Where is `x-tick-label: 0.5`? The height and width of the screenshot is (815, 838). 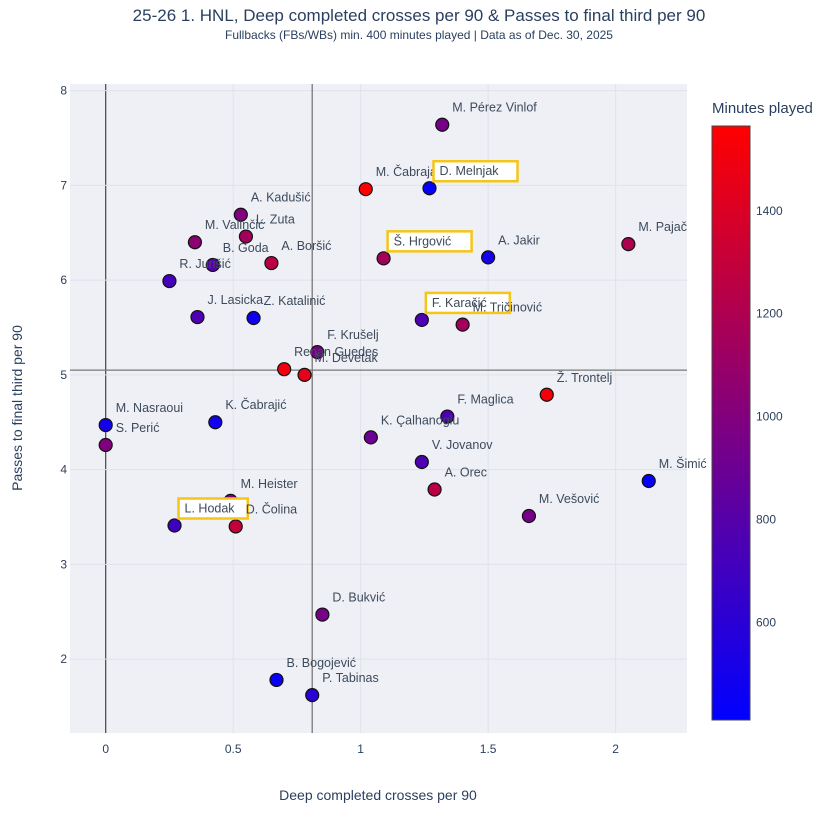 x-tick-label: 0.5 is located at coordinates (233, 749).